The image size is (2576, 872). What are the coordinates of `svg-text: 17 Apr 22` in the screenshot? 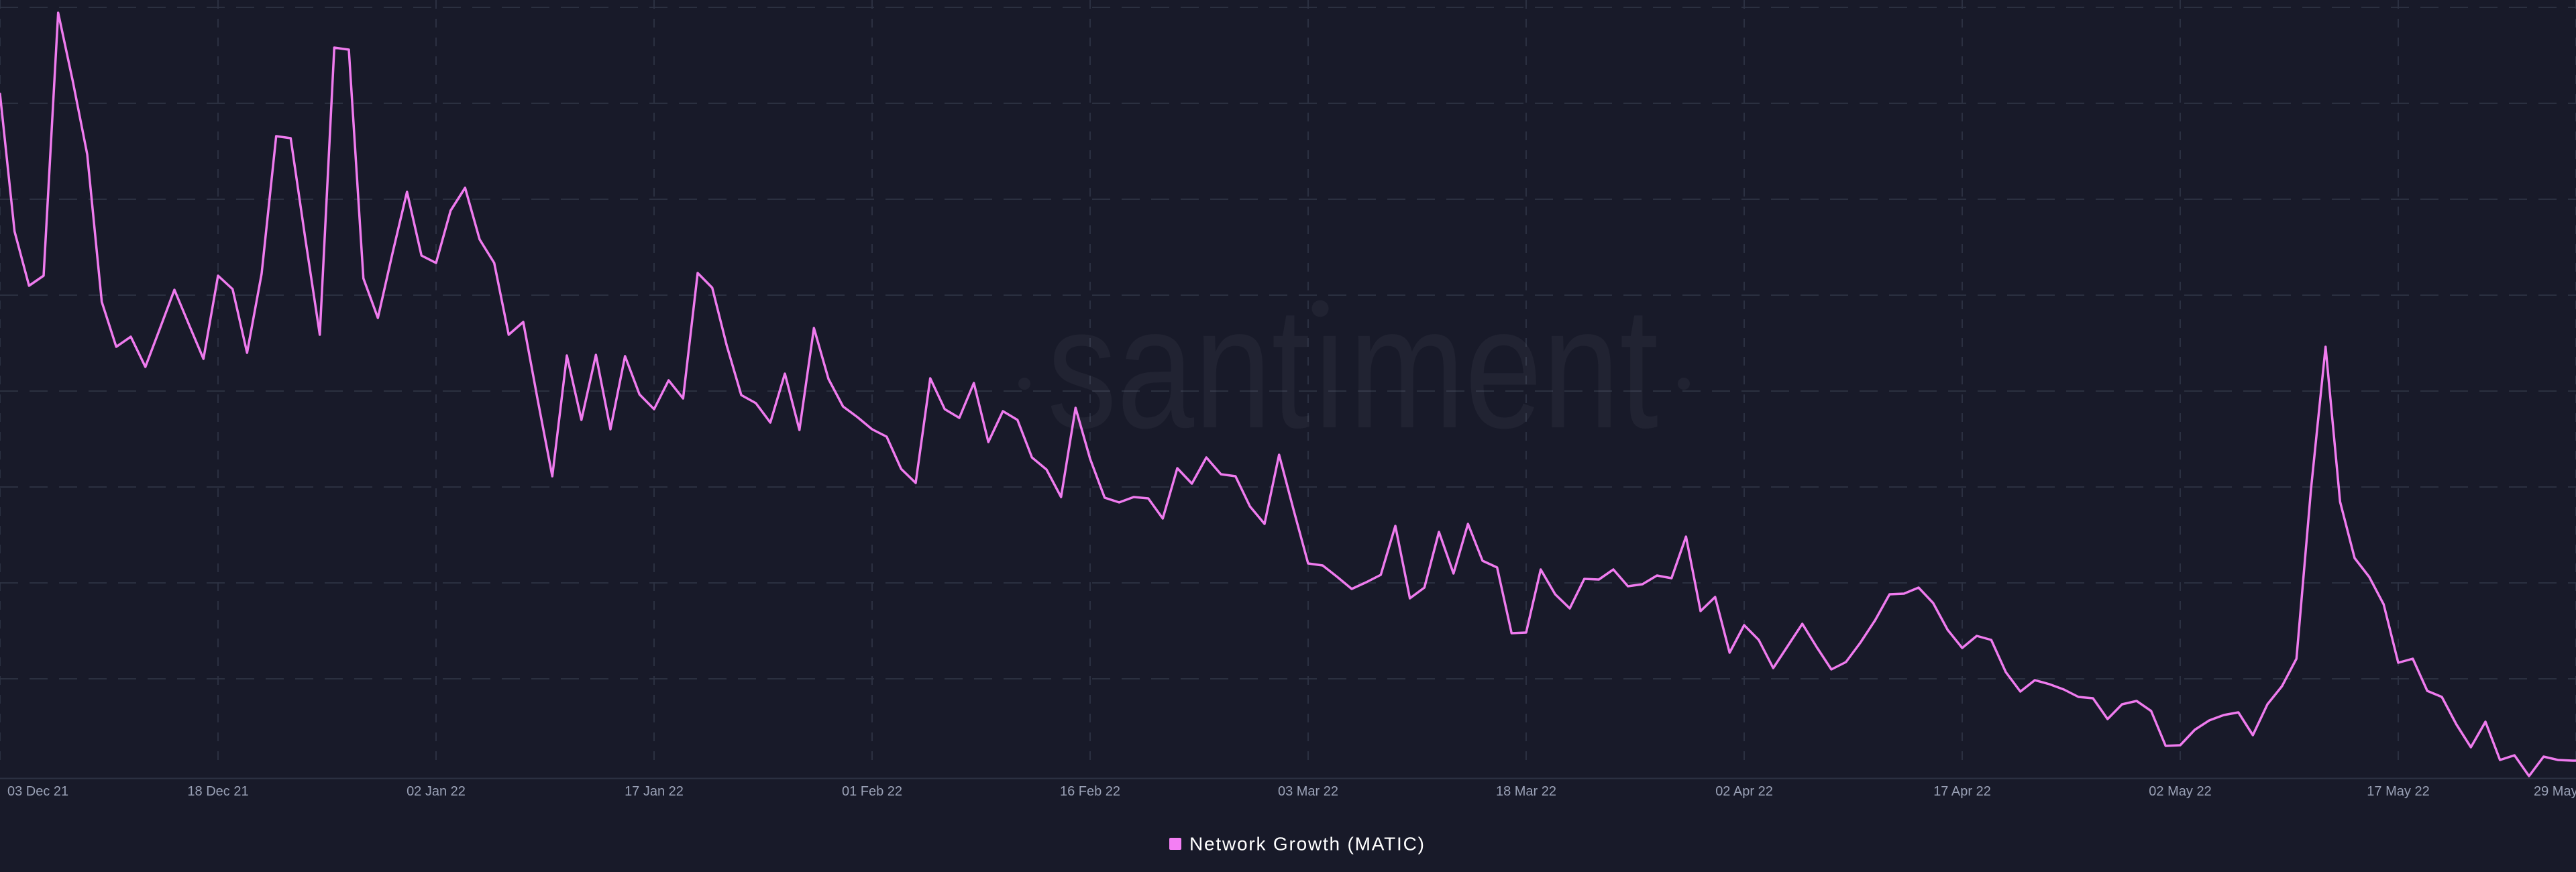 It's located at (1962, 791).